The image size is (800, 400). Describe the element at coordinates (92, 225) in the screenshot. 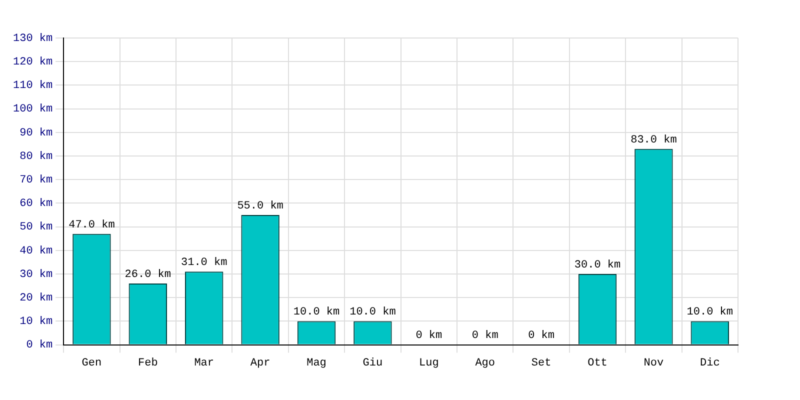

I see `data-label: 47.0 km` at that location.